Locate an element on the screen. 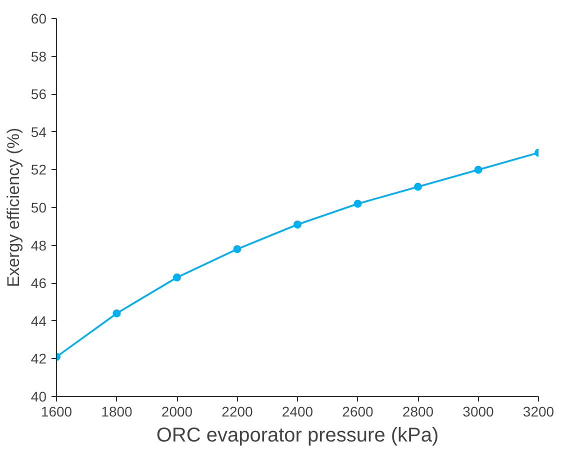 This screenshot has width=568, height=449. y-tick-label: 42 is located at coordinates (38, 358).